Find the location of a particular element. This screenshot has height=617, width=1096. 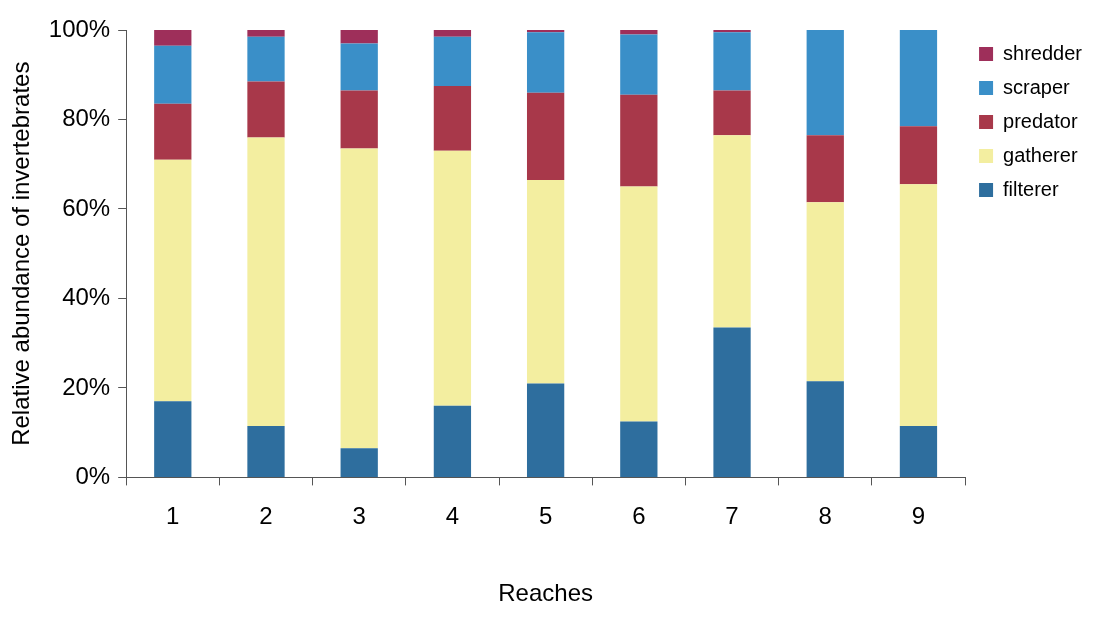

x-tick-label: 1 is located at coordinates (173, 516).